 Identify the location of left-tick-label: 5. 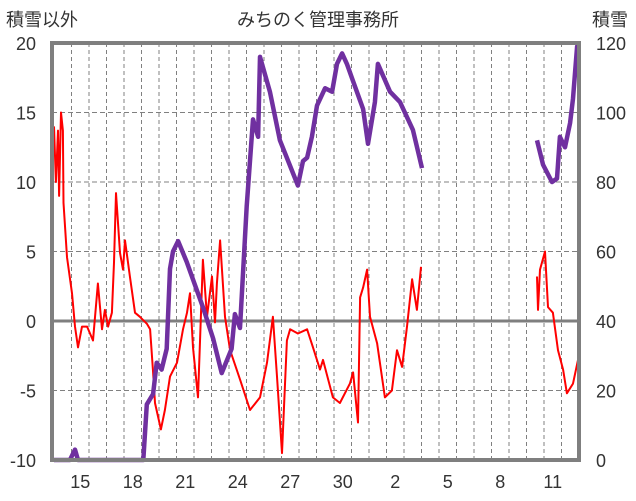
(31, 253).